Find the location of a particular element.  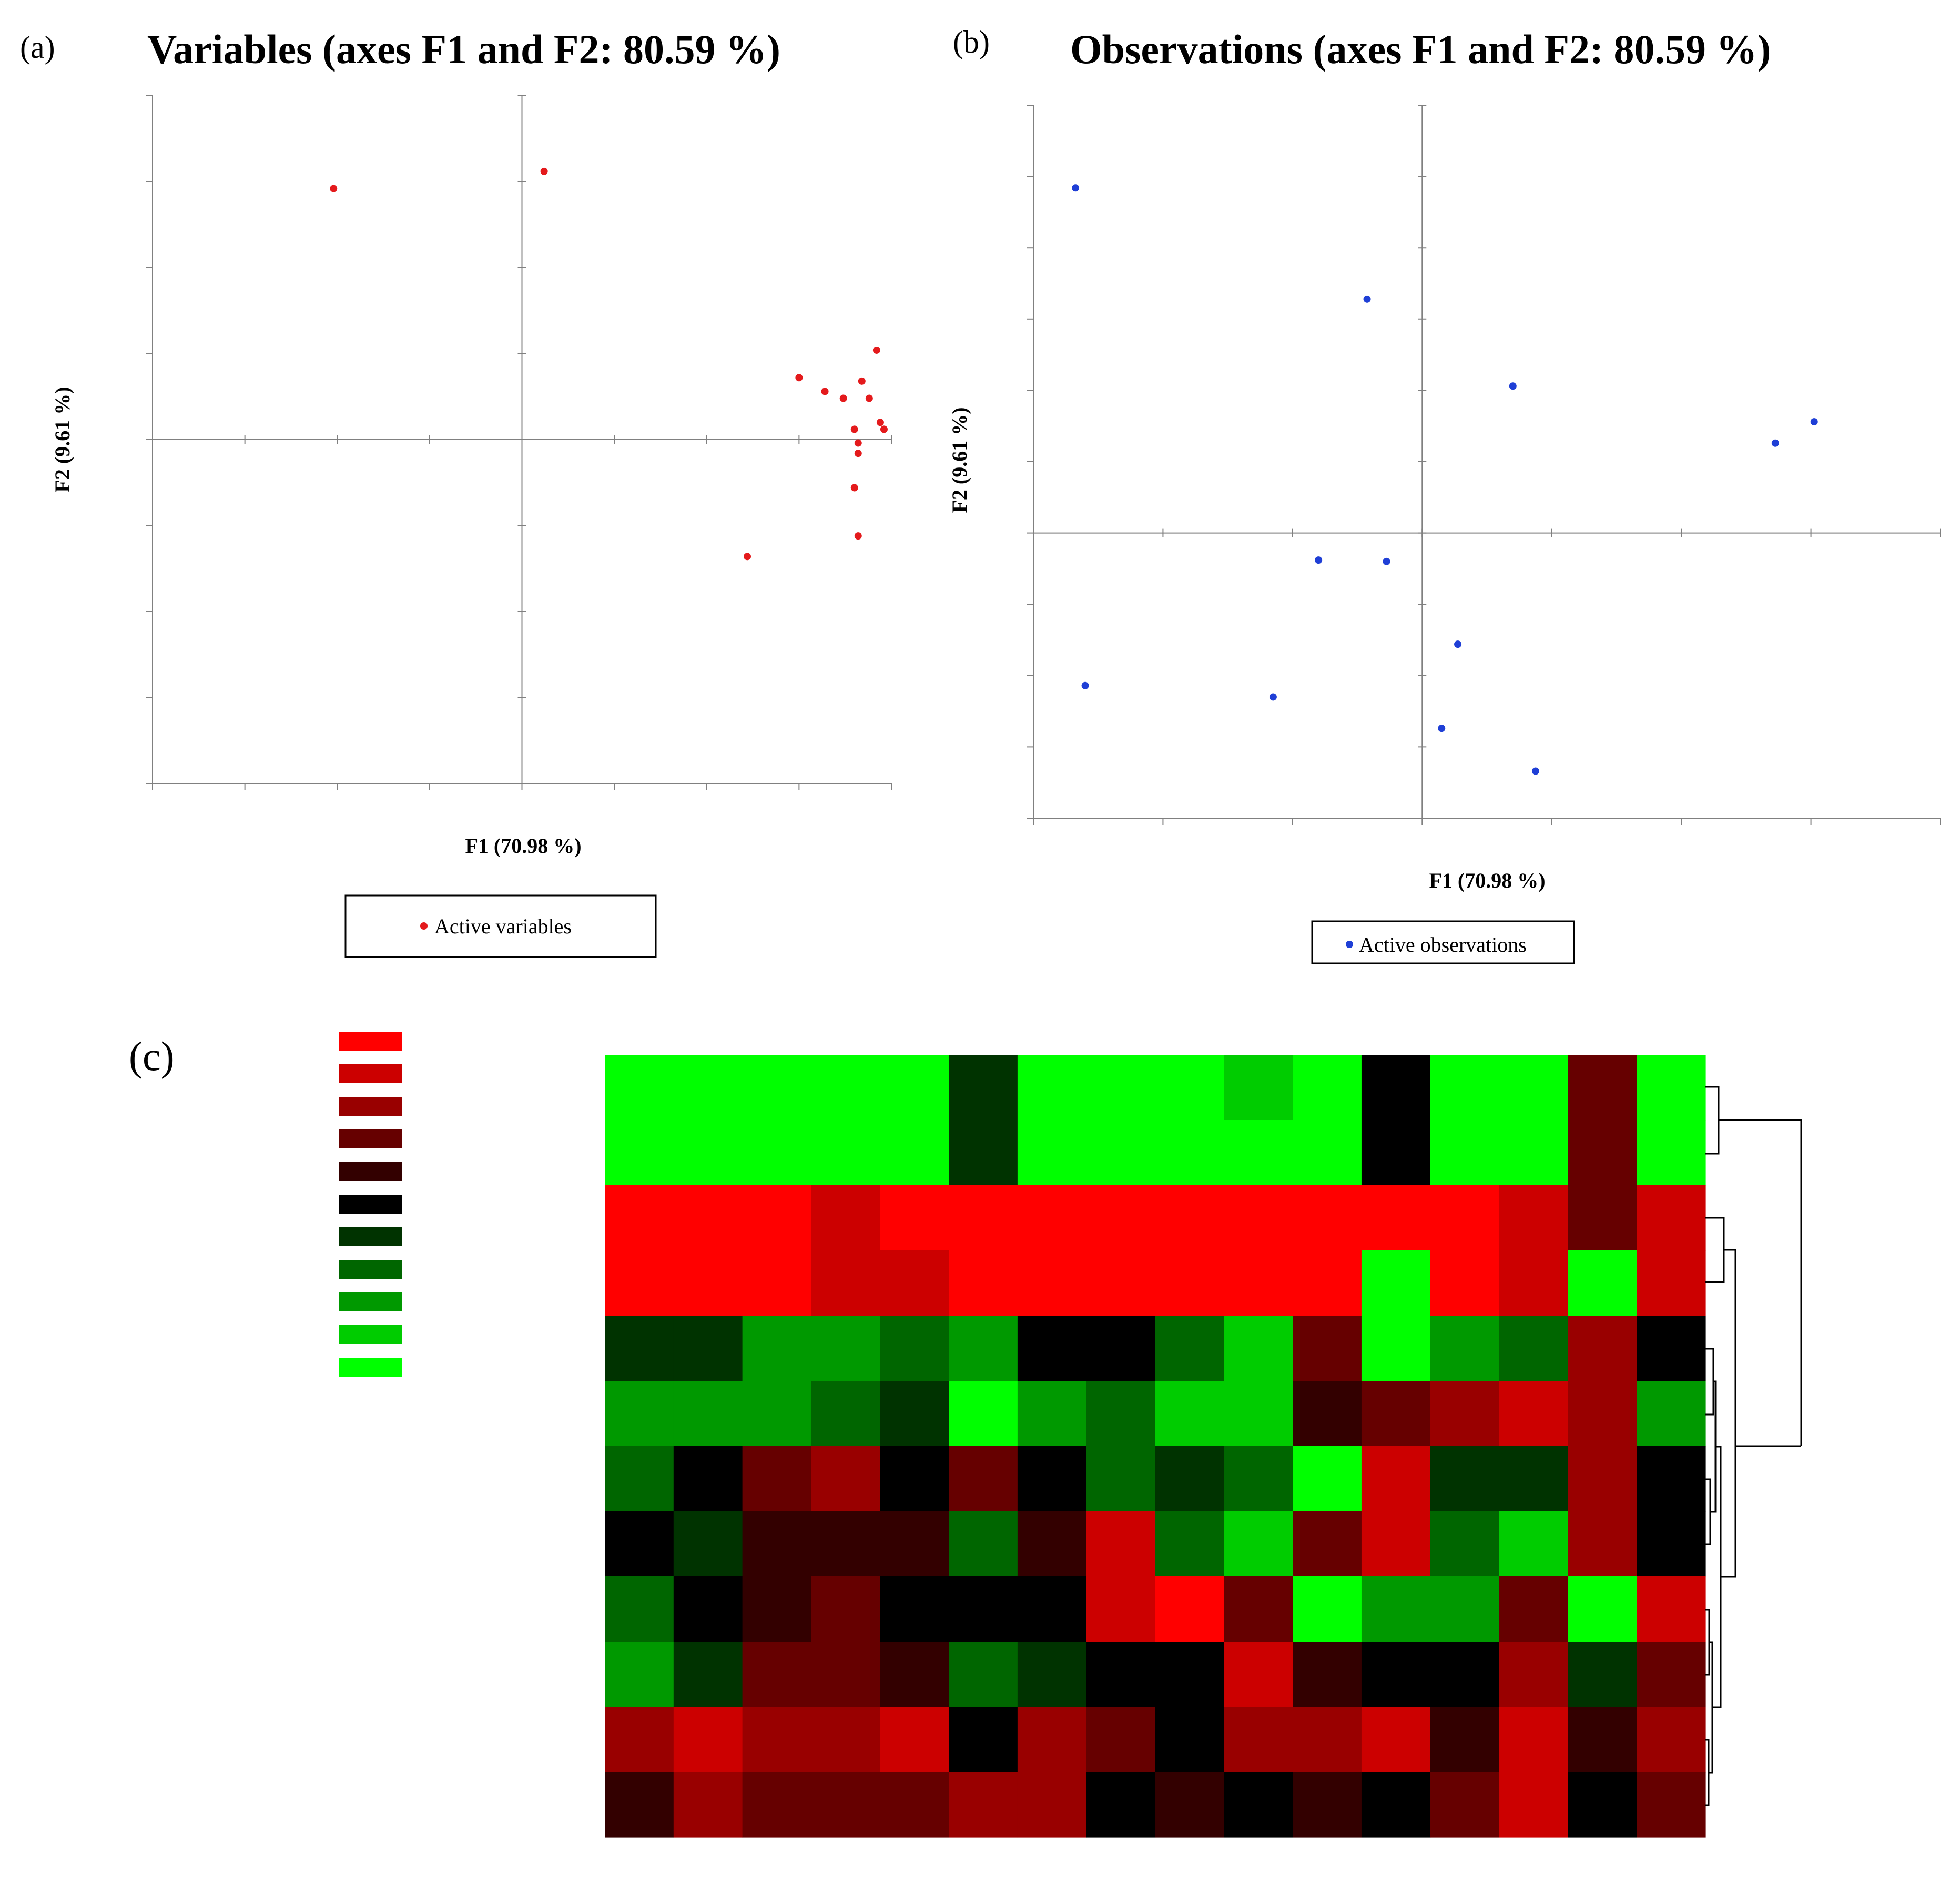

panel-b-legend-marker is located at coordinates (1349, 944).